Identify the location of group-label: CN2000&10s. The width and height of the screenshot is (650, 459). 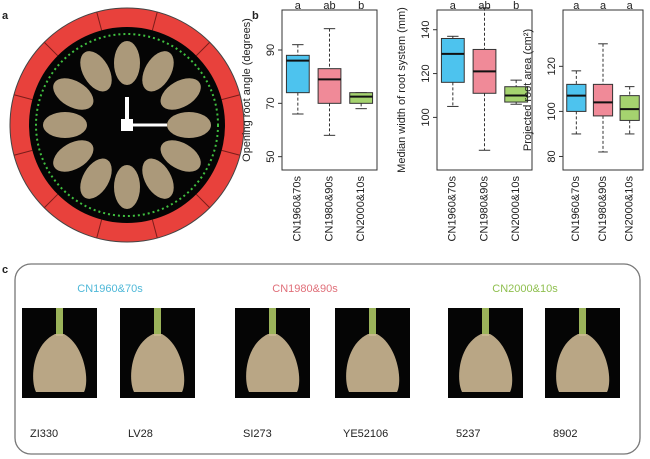
(525, 289).